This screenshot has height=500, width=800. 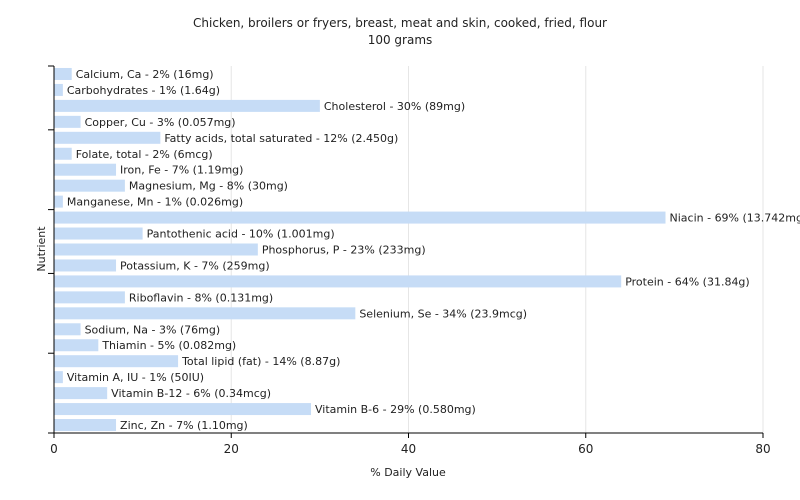 I want to click on bar-label-15: Selenium, Se - 34% (23.9mcg), so click(x=443, y=313).